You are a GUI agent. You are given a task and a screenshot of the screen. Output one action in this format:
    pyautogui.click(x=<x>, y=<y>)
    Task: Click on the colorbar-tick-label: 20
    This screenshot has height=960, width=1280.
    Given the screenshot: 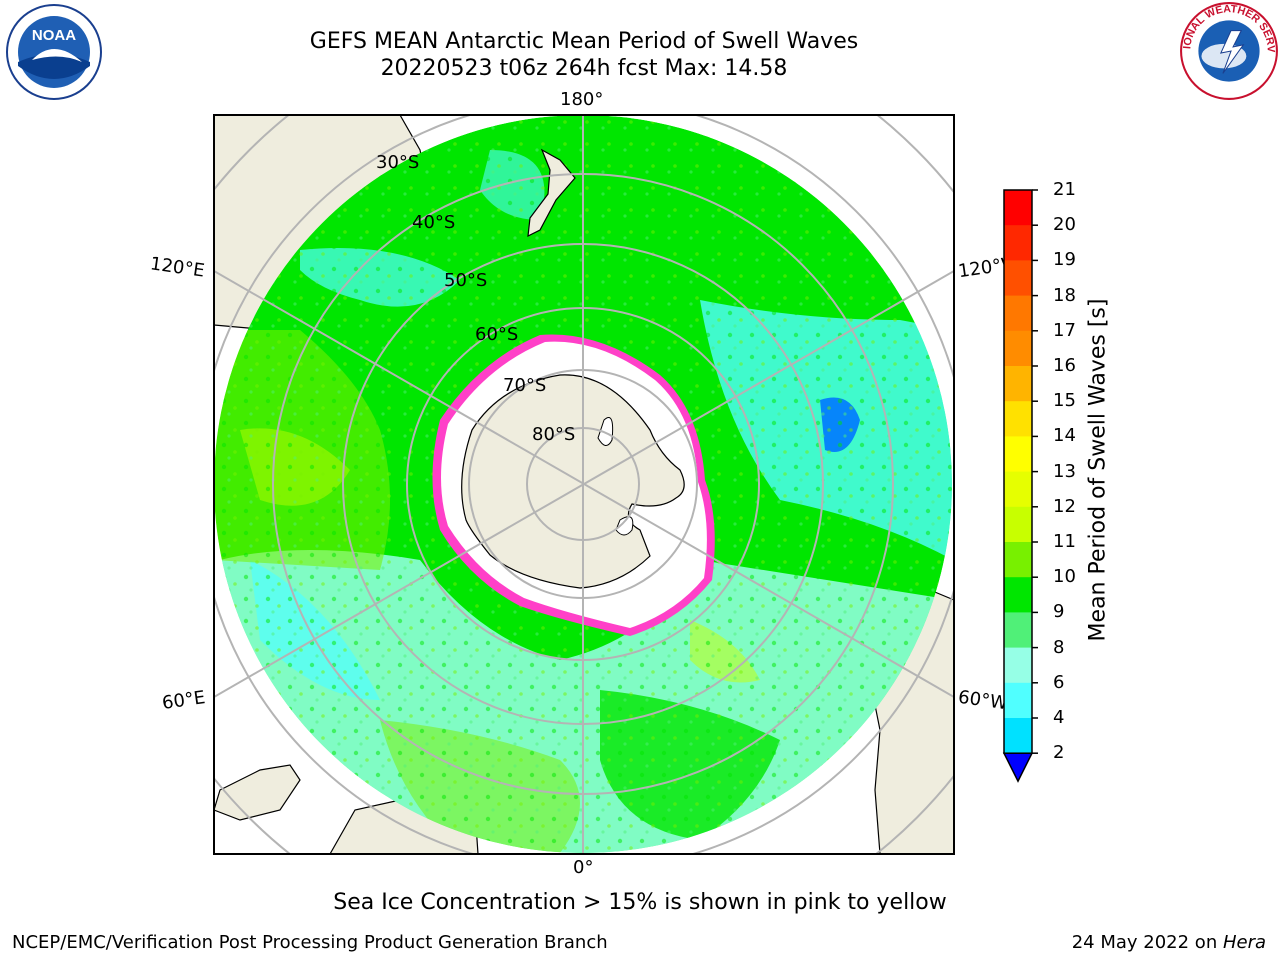 What is the action you would take?
    pyautogui.click(x=1064, y=225)
    